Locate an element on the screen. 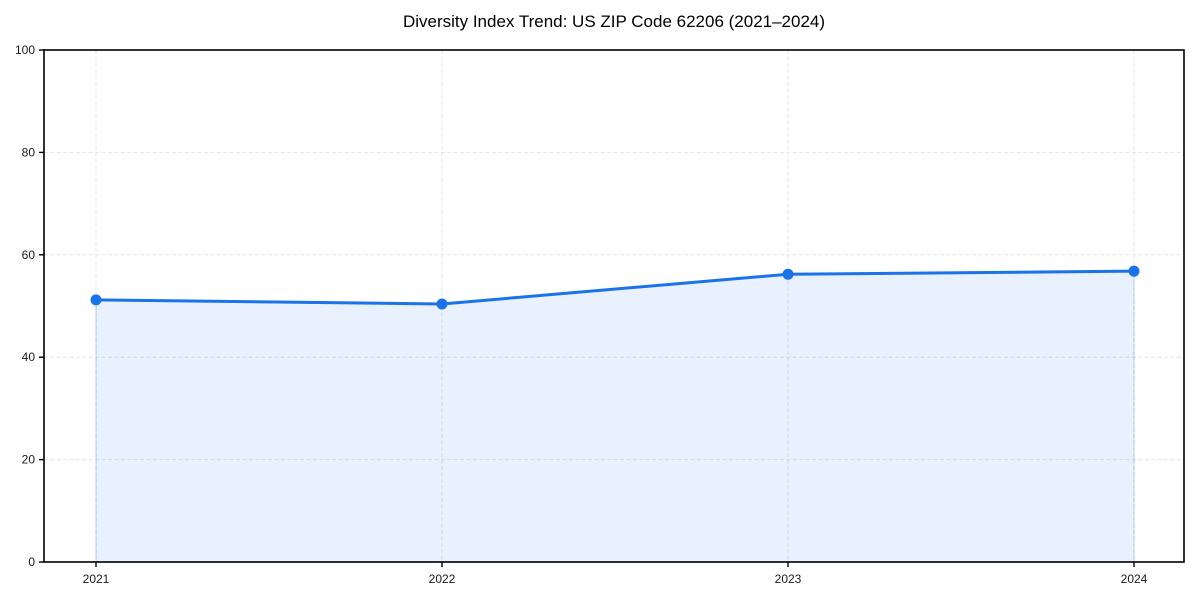 The height and width of the screenshot is (600, 1200). y-tick-label: 20 is located at coordinates (29, 460).